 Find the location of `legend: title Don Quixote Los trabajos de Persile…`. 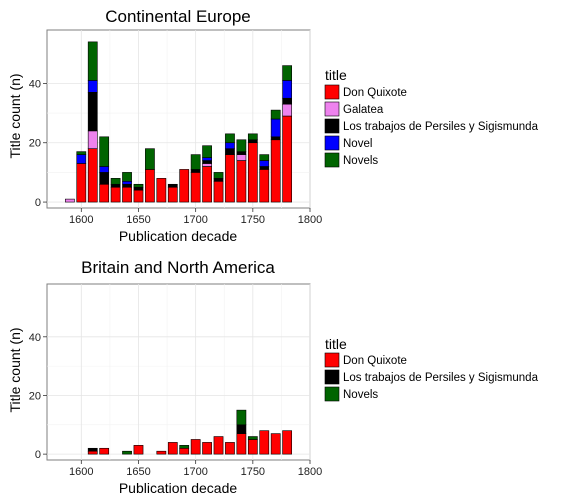

legend: title Don Quixote Los trabajos de Persile… is located at coordinates (431, 369).